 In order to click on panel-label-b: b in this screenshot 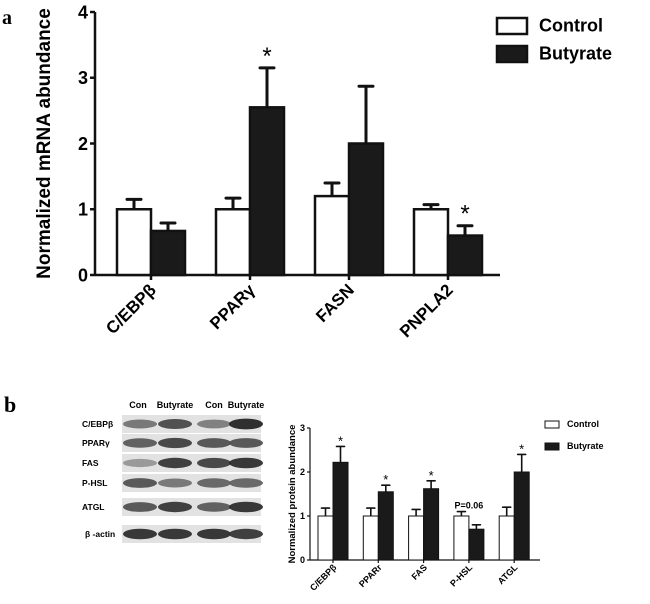, I will do `click(10, 404)`.